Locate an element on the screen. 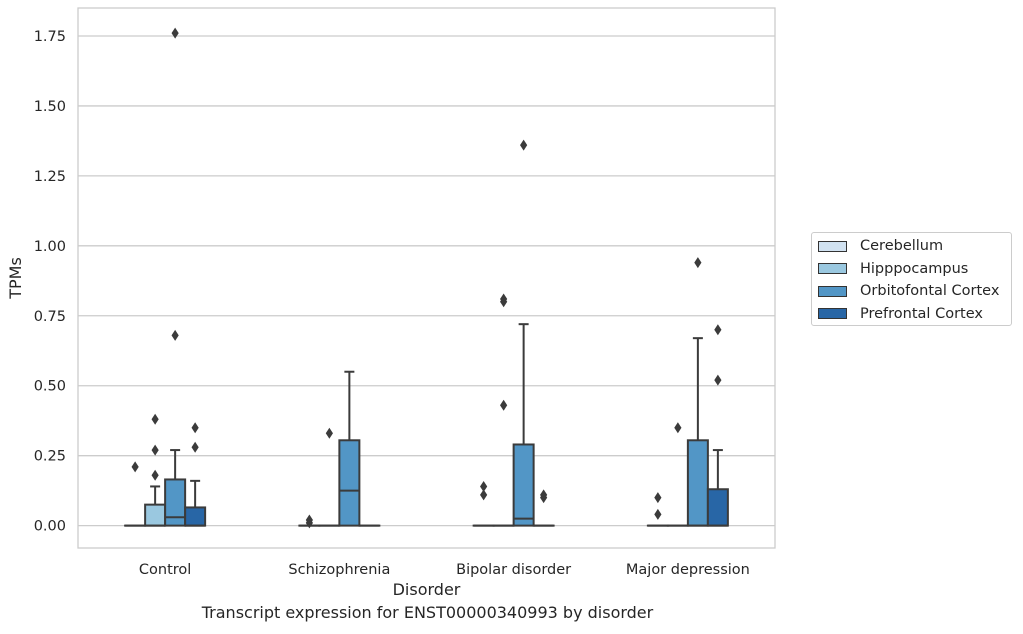 The height and width of the screenshot is (634, 1023). legend-label: Prefrontal Cortex is located at coordinates (921, 313).